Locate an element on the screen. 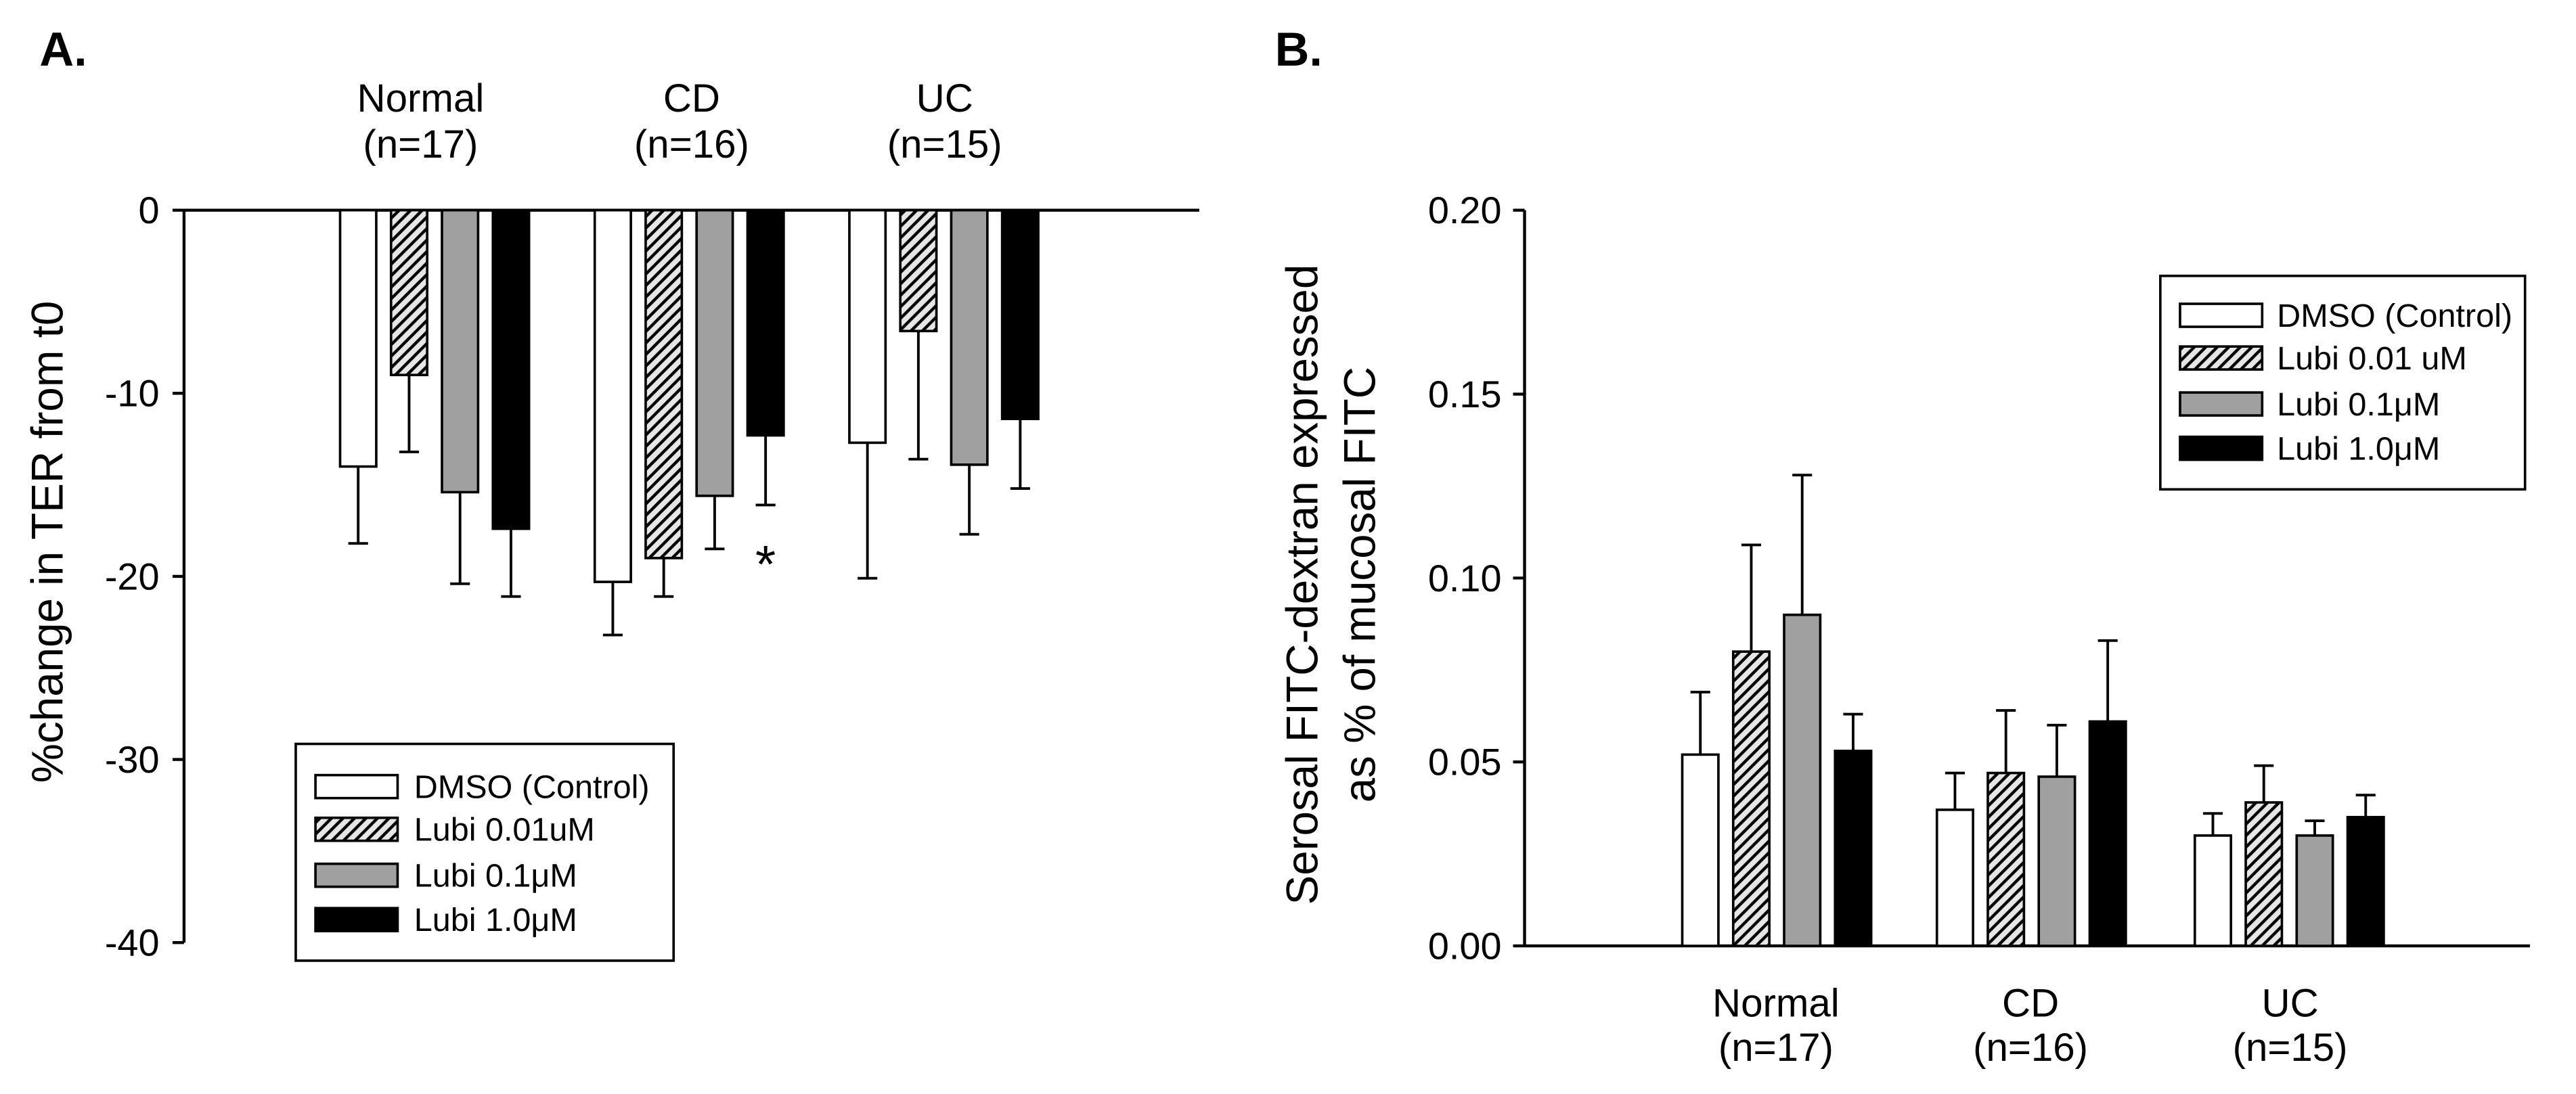 This screenshot has width=2576, height=1094. bar-cd-lubi-0-01-um is located at coordinates (2006, 859).